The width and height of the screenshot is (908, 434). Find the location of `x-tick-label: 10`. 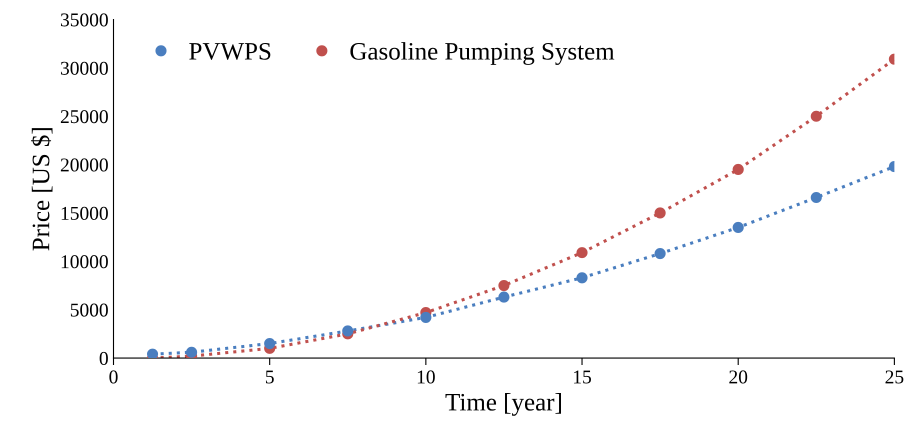

x-tick-label: 10 is located at coordinates (426, 377).